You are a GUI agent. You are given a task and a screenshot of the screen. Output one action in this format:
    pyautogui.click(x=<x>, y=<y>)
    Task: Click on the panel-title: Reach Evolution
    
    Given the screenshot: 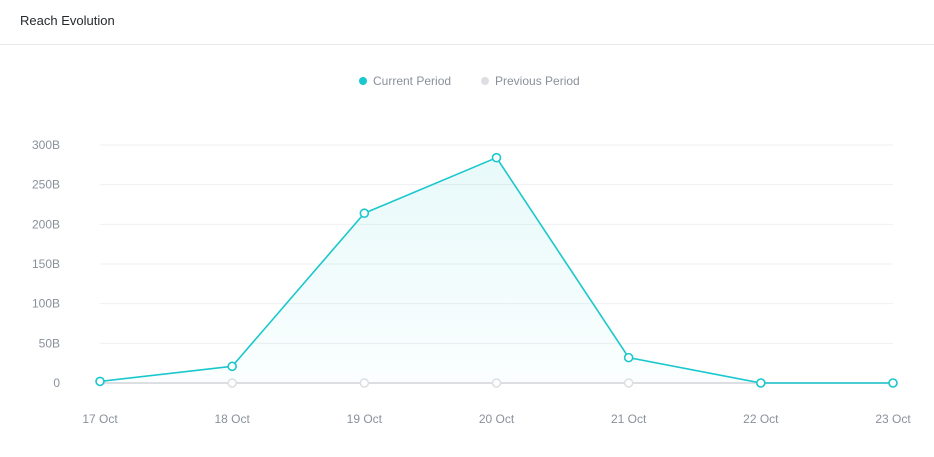 What is the action you would take?
    pyautogui.click(x=67, y=20)
    